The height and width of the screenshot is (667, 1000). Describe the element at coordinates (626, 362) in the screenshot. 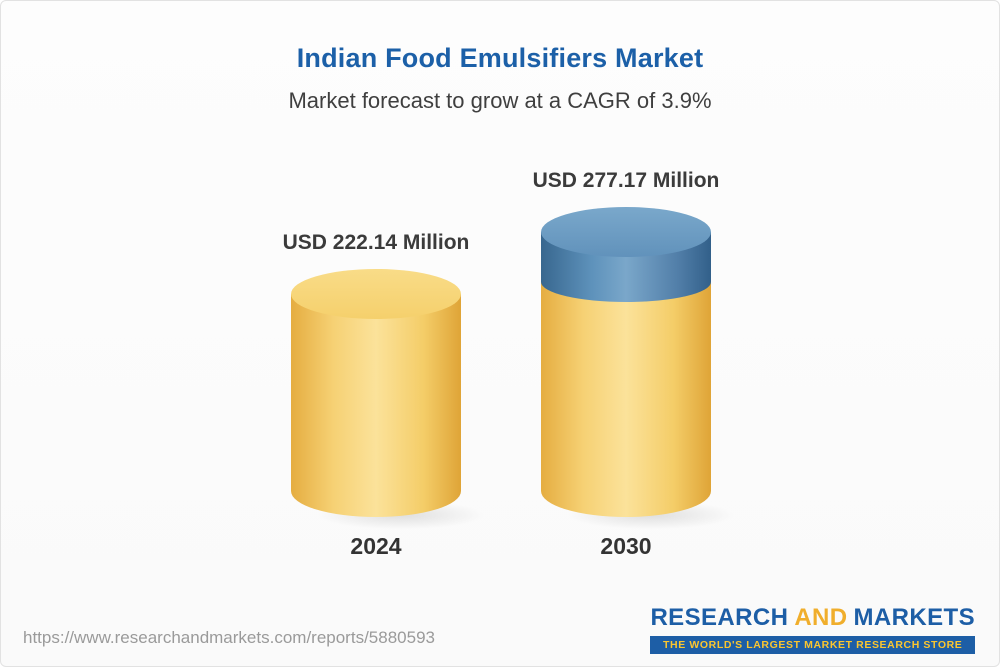

I see `cylinder-2030` at that location.